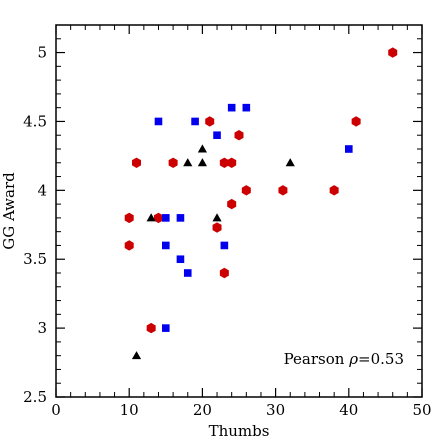 The image size is (445, 445). Describe the element at coordinates (35, 259) in the screenshot. I see `y-tick-label: 3.5` at that location.